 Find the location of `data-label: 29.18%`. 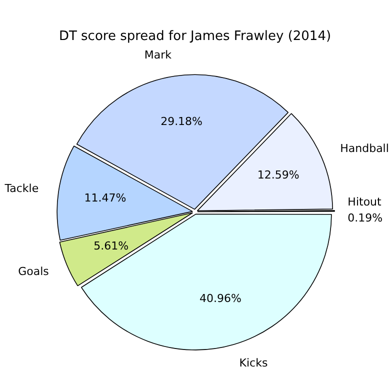

data-label: 29.18% is located at coordinates (181, 121).